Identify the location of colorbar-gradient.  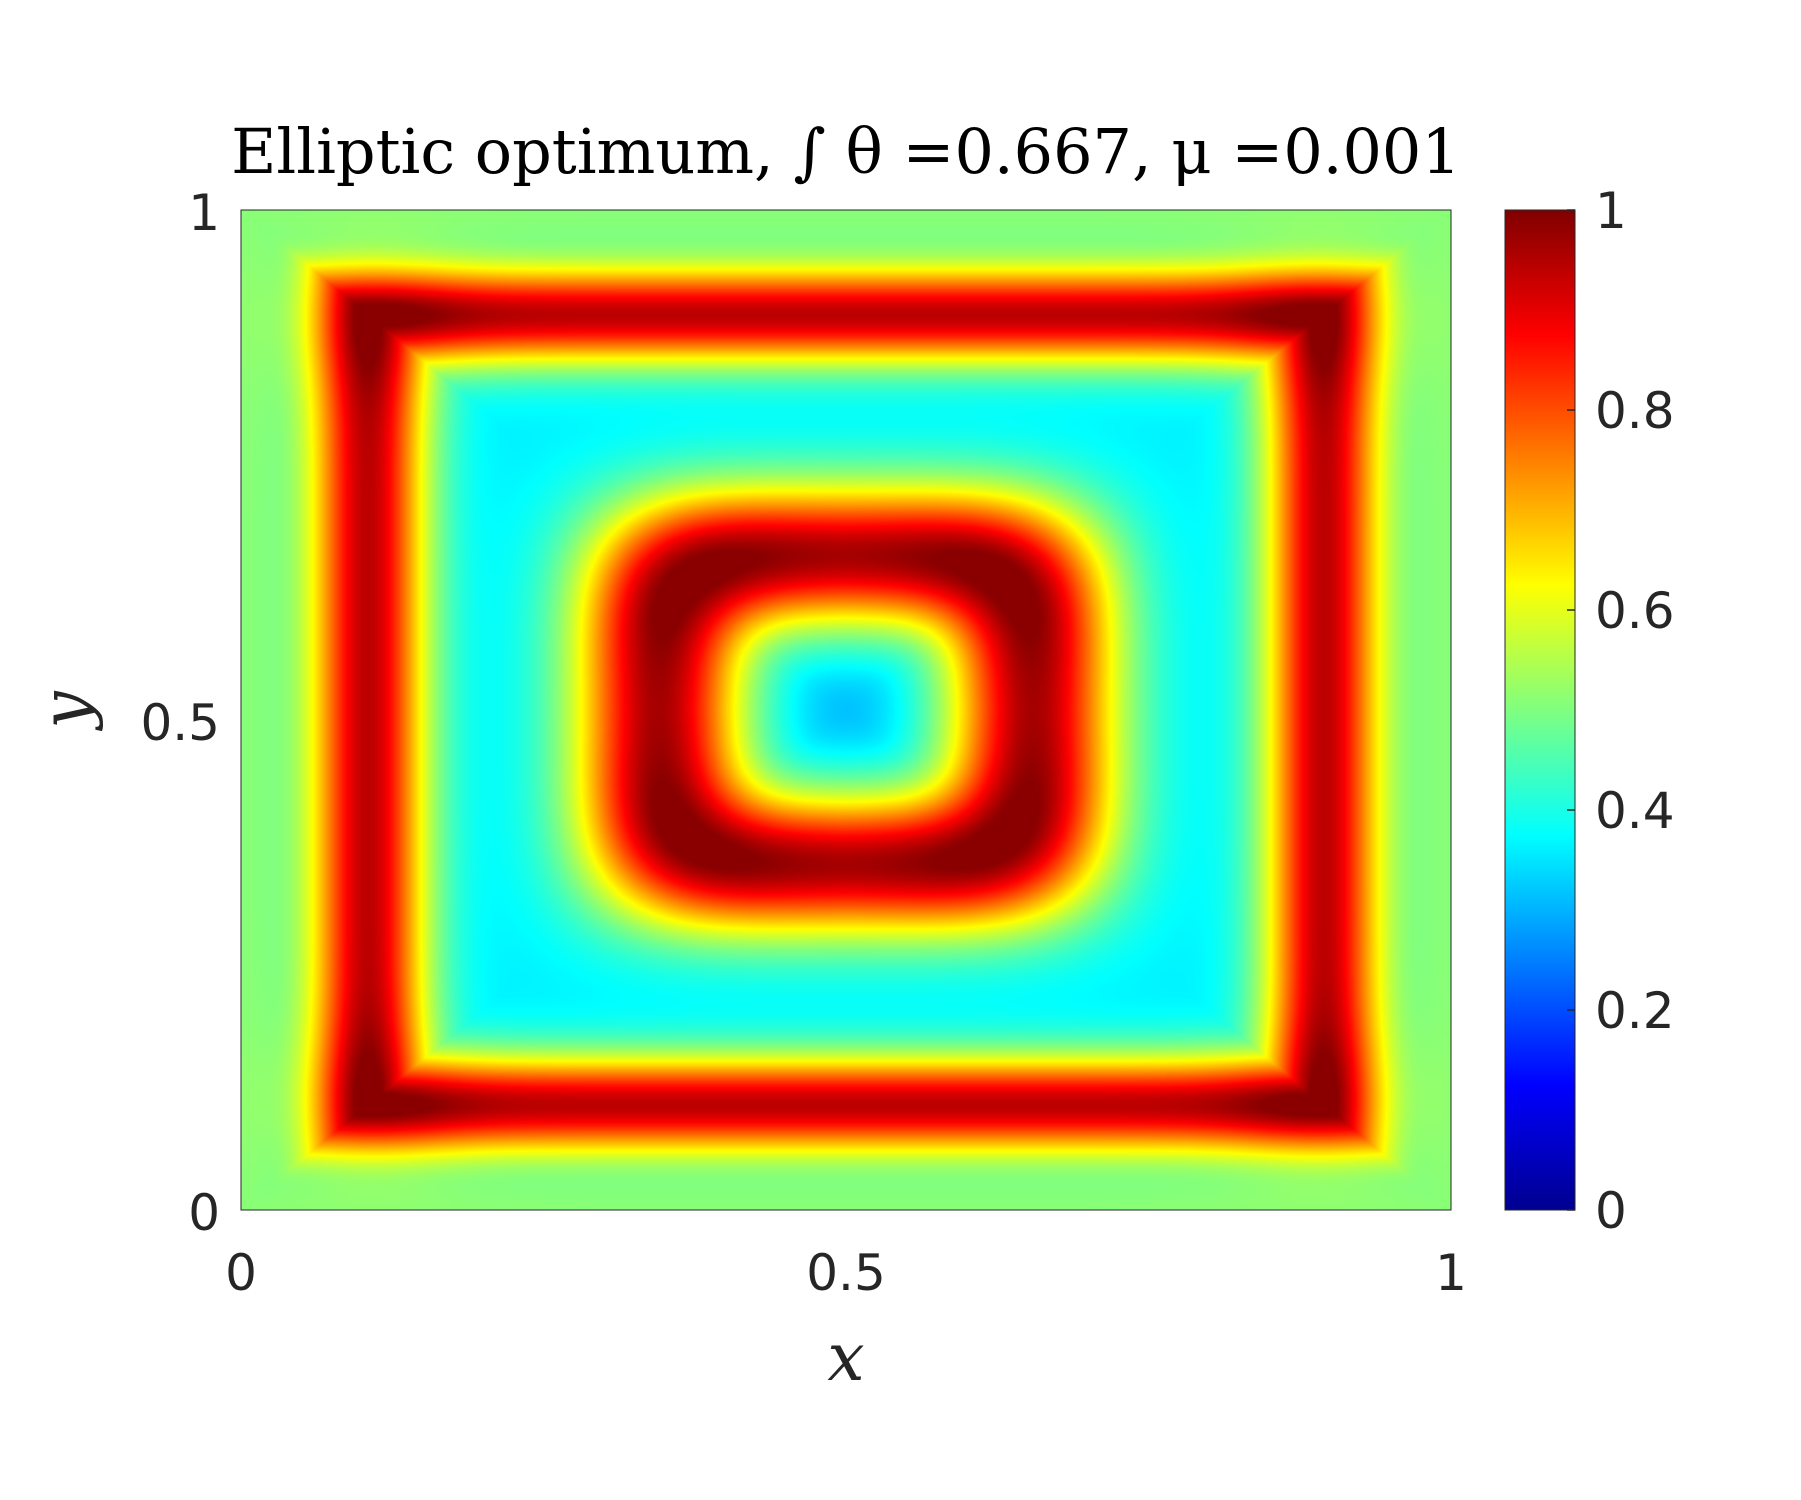
(1540, 710).